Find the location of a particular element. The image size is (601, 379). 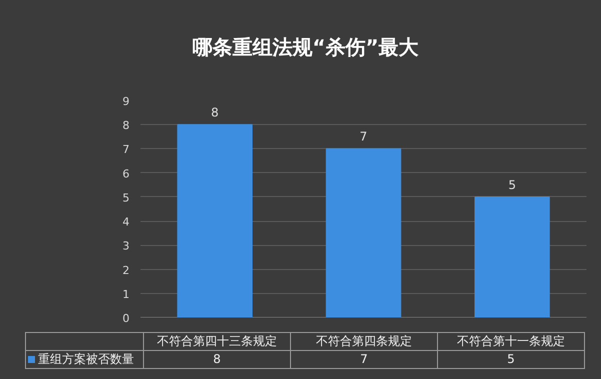

legend-label: 重组方案被否数量 is located at coordinates (85, 359).